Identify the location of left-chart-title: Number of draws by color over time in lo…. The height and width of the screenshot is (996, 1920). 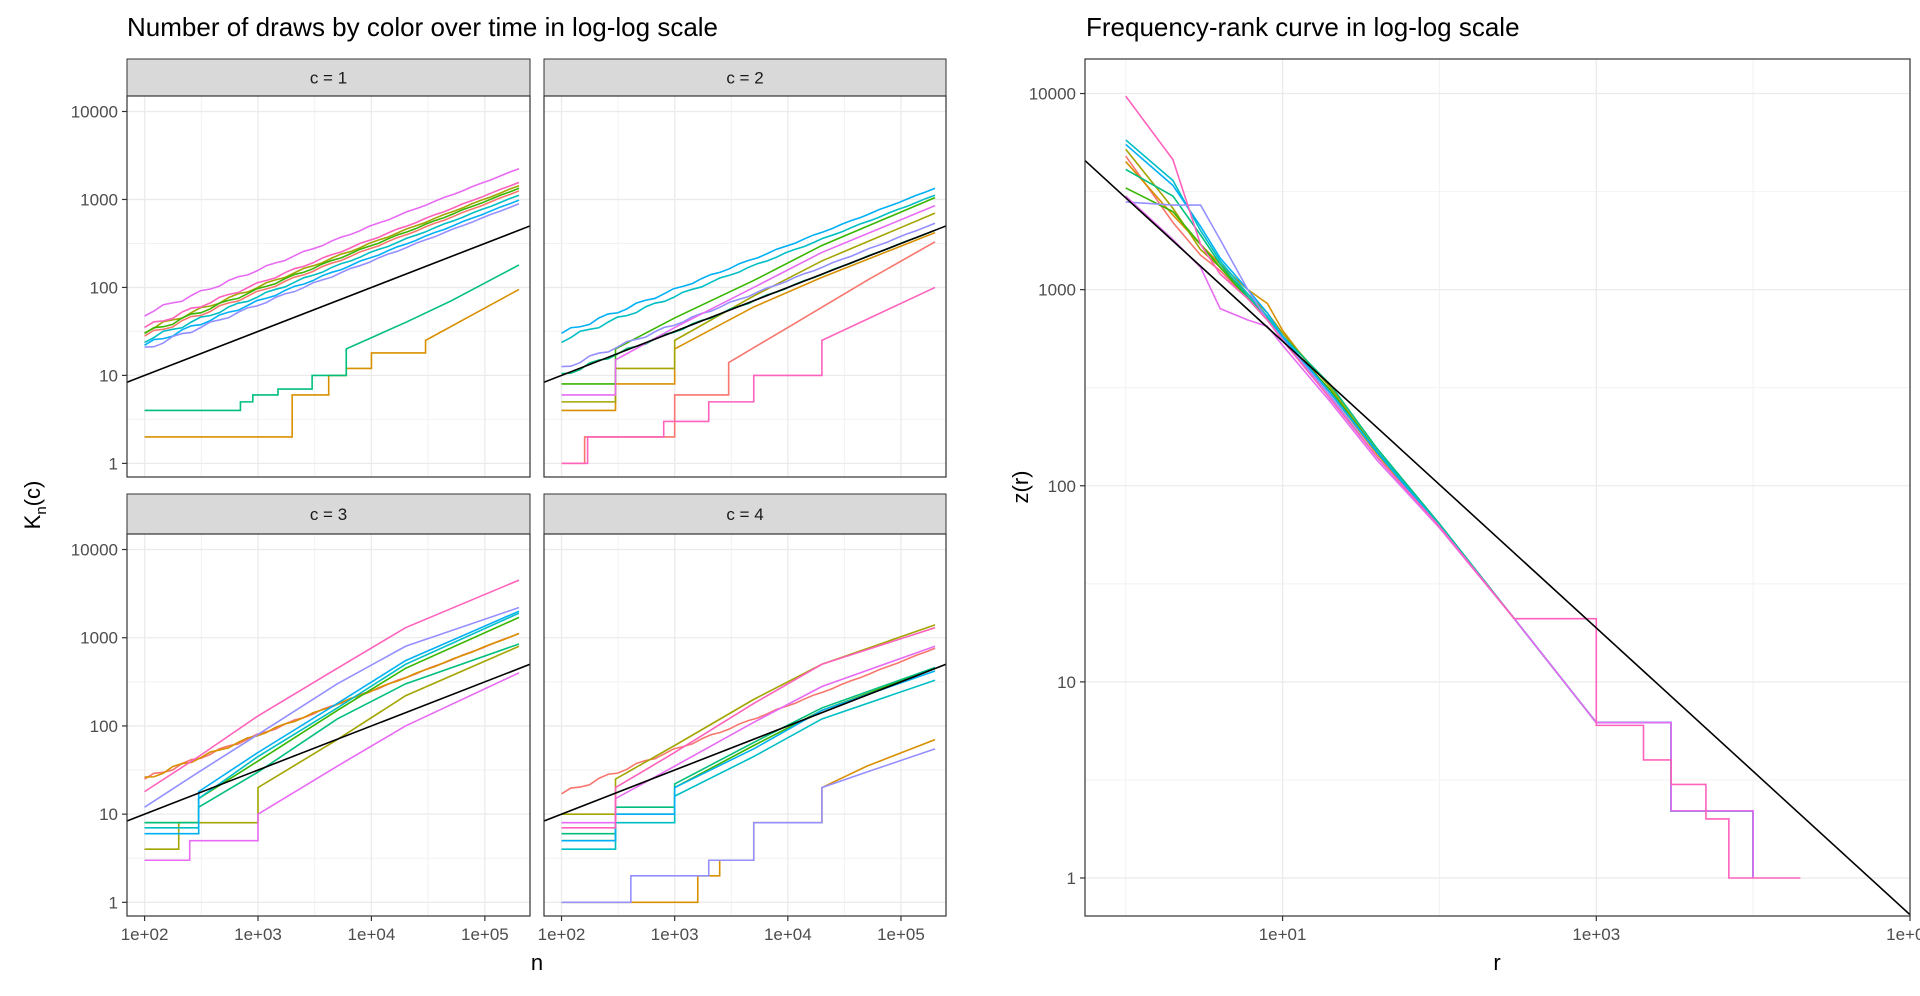
(422, 27).